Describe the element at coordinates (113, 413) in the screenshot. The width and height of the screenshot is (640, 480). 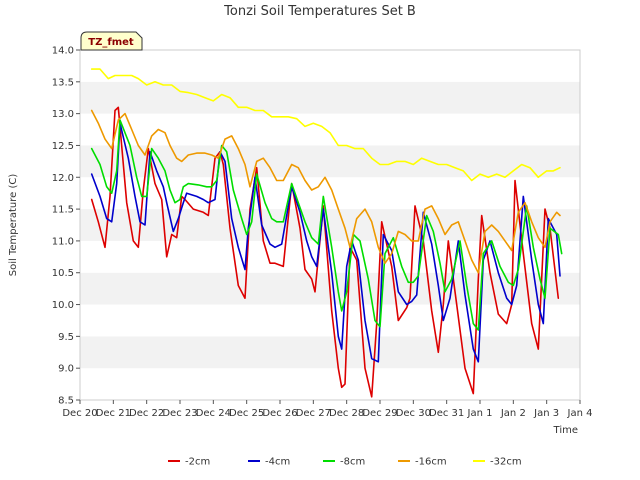
I see `x-tick-label: Dec 21` at that location.